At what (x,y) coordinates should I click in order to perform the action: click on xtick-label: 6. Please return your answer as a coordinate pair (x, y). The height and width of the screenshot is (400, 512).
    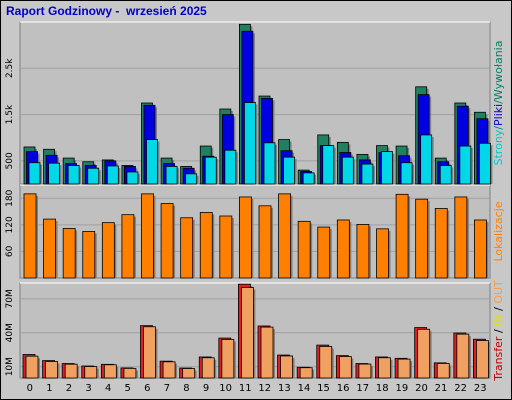
    Looking at the image, I should click on (147, 388).